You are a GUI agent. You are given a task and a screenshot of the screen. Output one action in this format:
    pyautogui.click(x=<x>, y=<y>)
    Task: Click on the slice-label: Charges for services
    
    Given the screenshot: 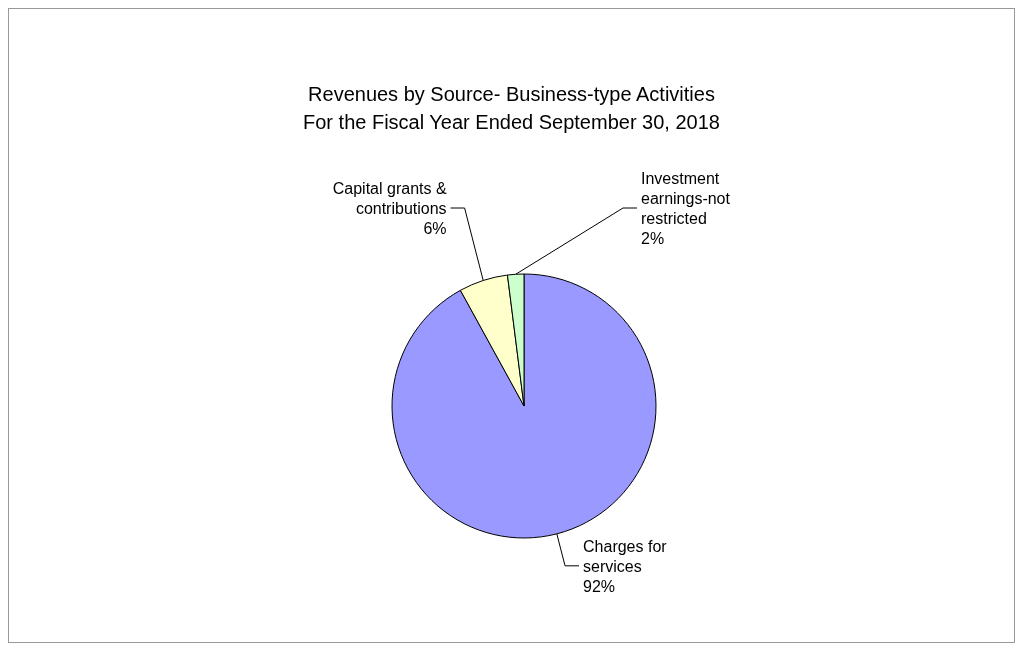 What is the action you would take?
    pyautogui.click(x=625, y=556)
    